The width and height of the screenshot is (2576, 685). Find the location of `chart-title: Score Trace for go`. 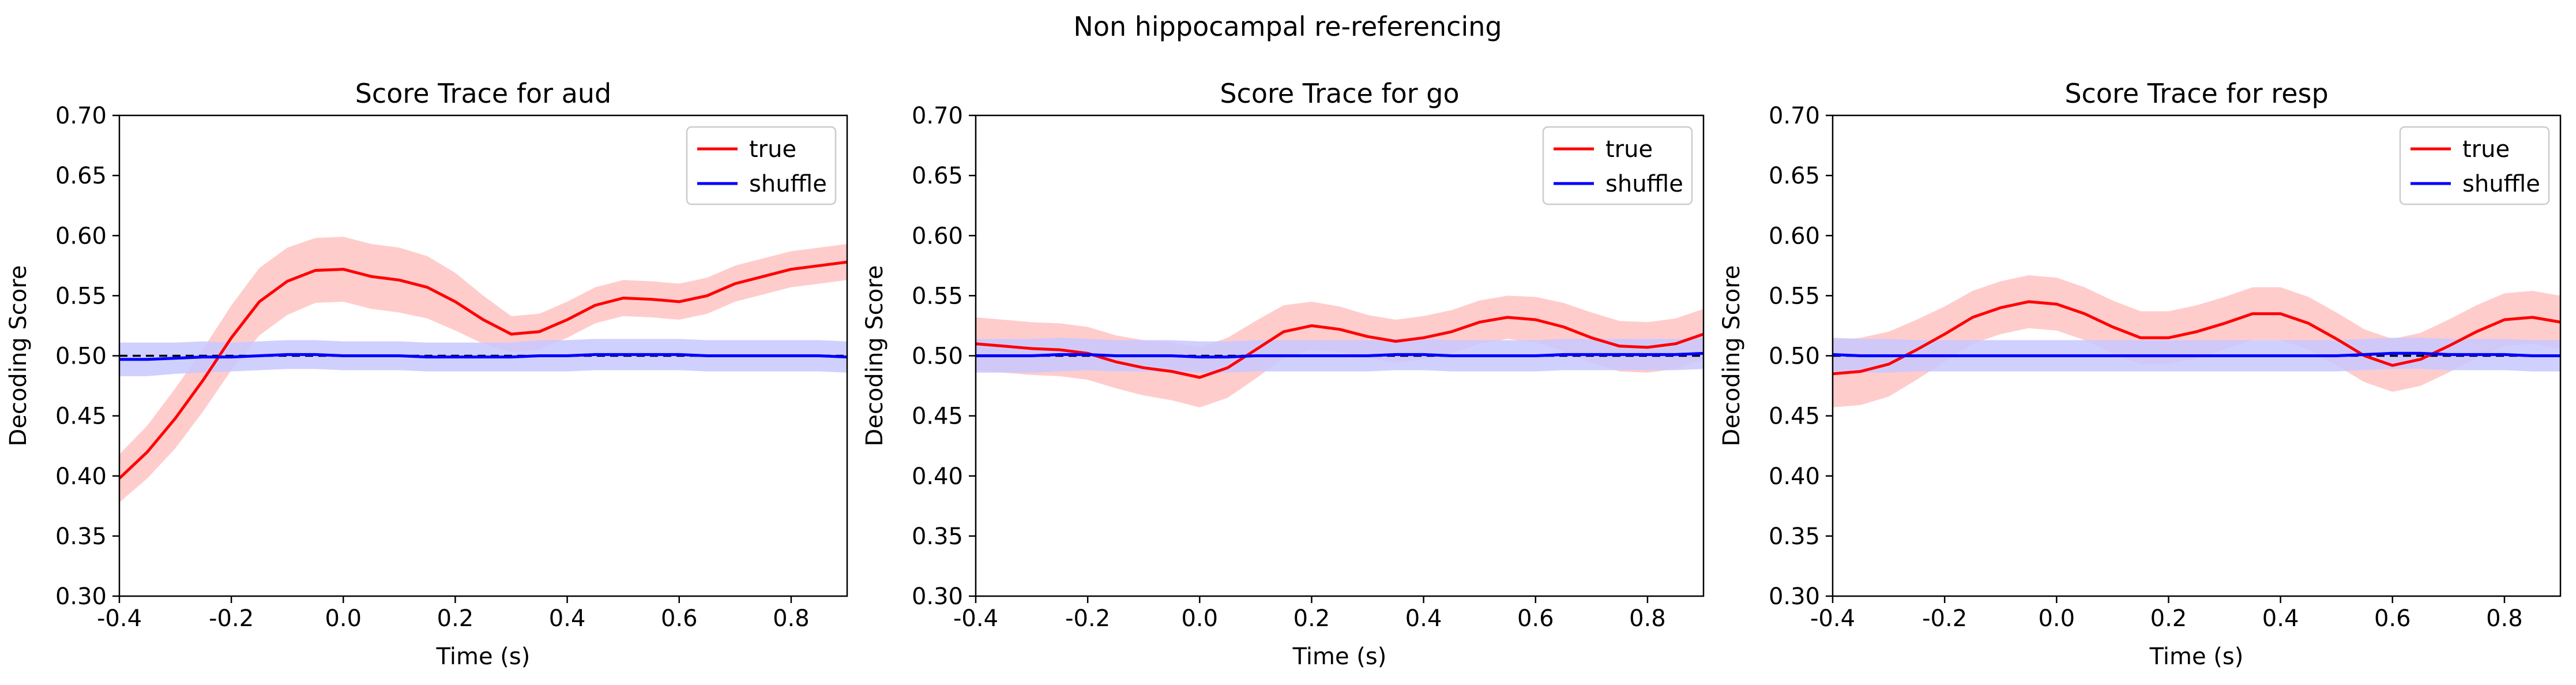

chart-title: Score Trace for go is located at coordinates (1339, 93).